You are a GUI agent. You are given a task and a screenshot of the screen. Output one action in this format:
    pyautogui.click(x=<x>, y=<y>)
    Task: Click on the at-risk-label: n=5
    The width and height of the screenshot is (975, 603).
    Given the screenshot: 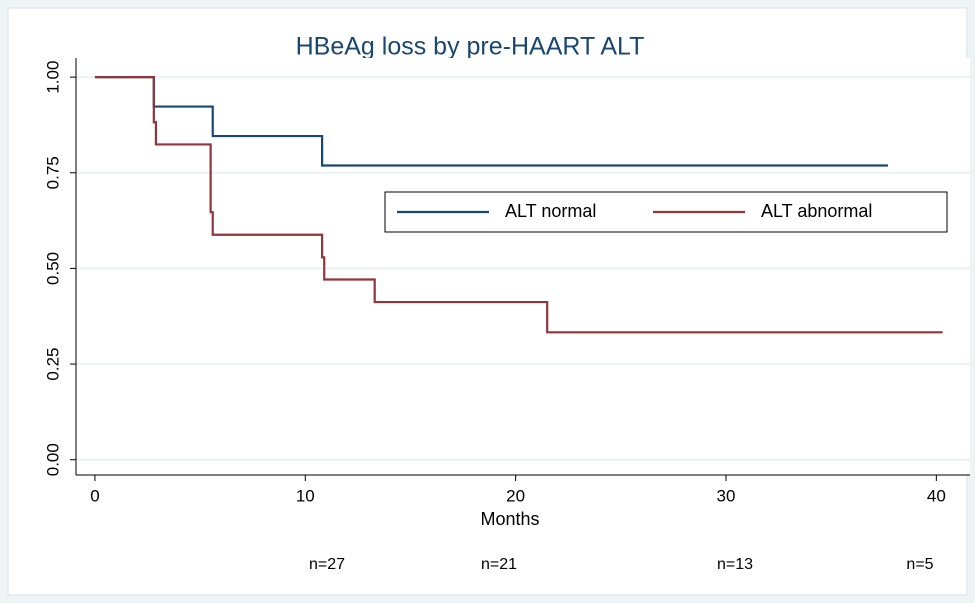 What is the action you would take?
    pyautogui.click(x=919, y=564)
    